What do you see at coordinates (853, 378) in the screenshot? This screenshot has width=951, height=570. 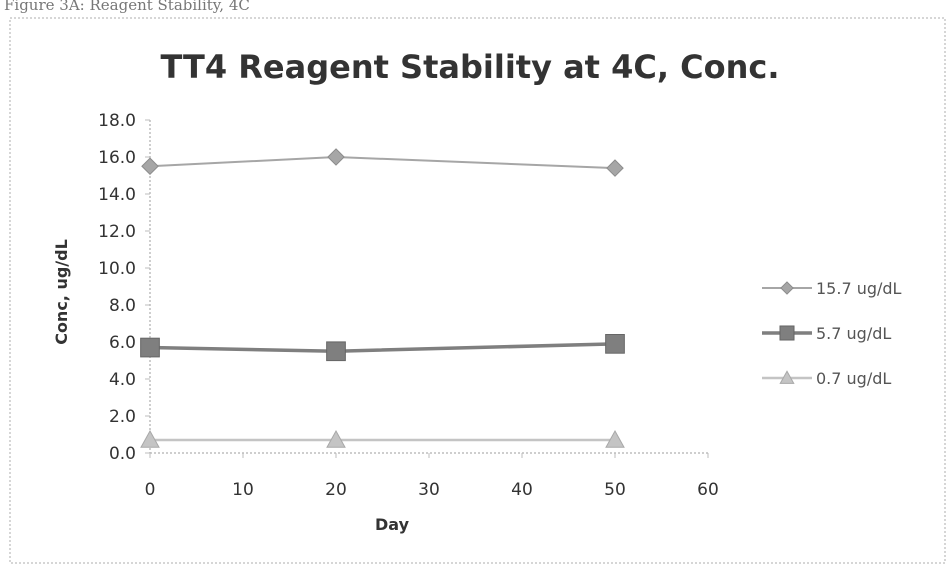 I see `legend-label: 0.7 ug/dL` at bounding box center [853, 378].